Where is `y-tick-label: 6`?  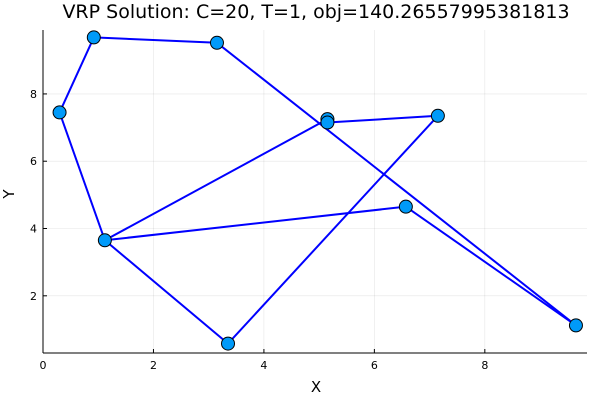 y-tick-label: 6 is located at coordinates (33, 161).